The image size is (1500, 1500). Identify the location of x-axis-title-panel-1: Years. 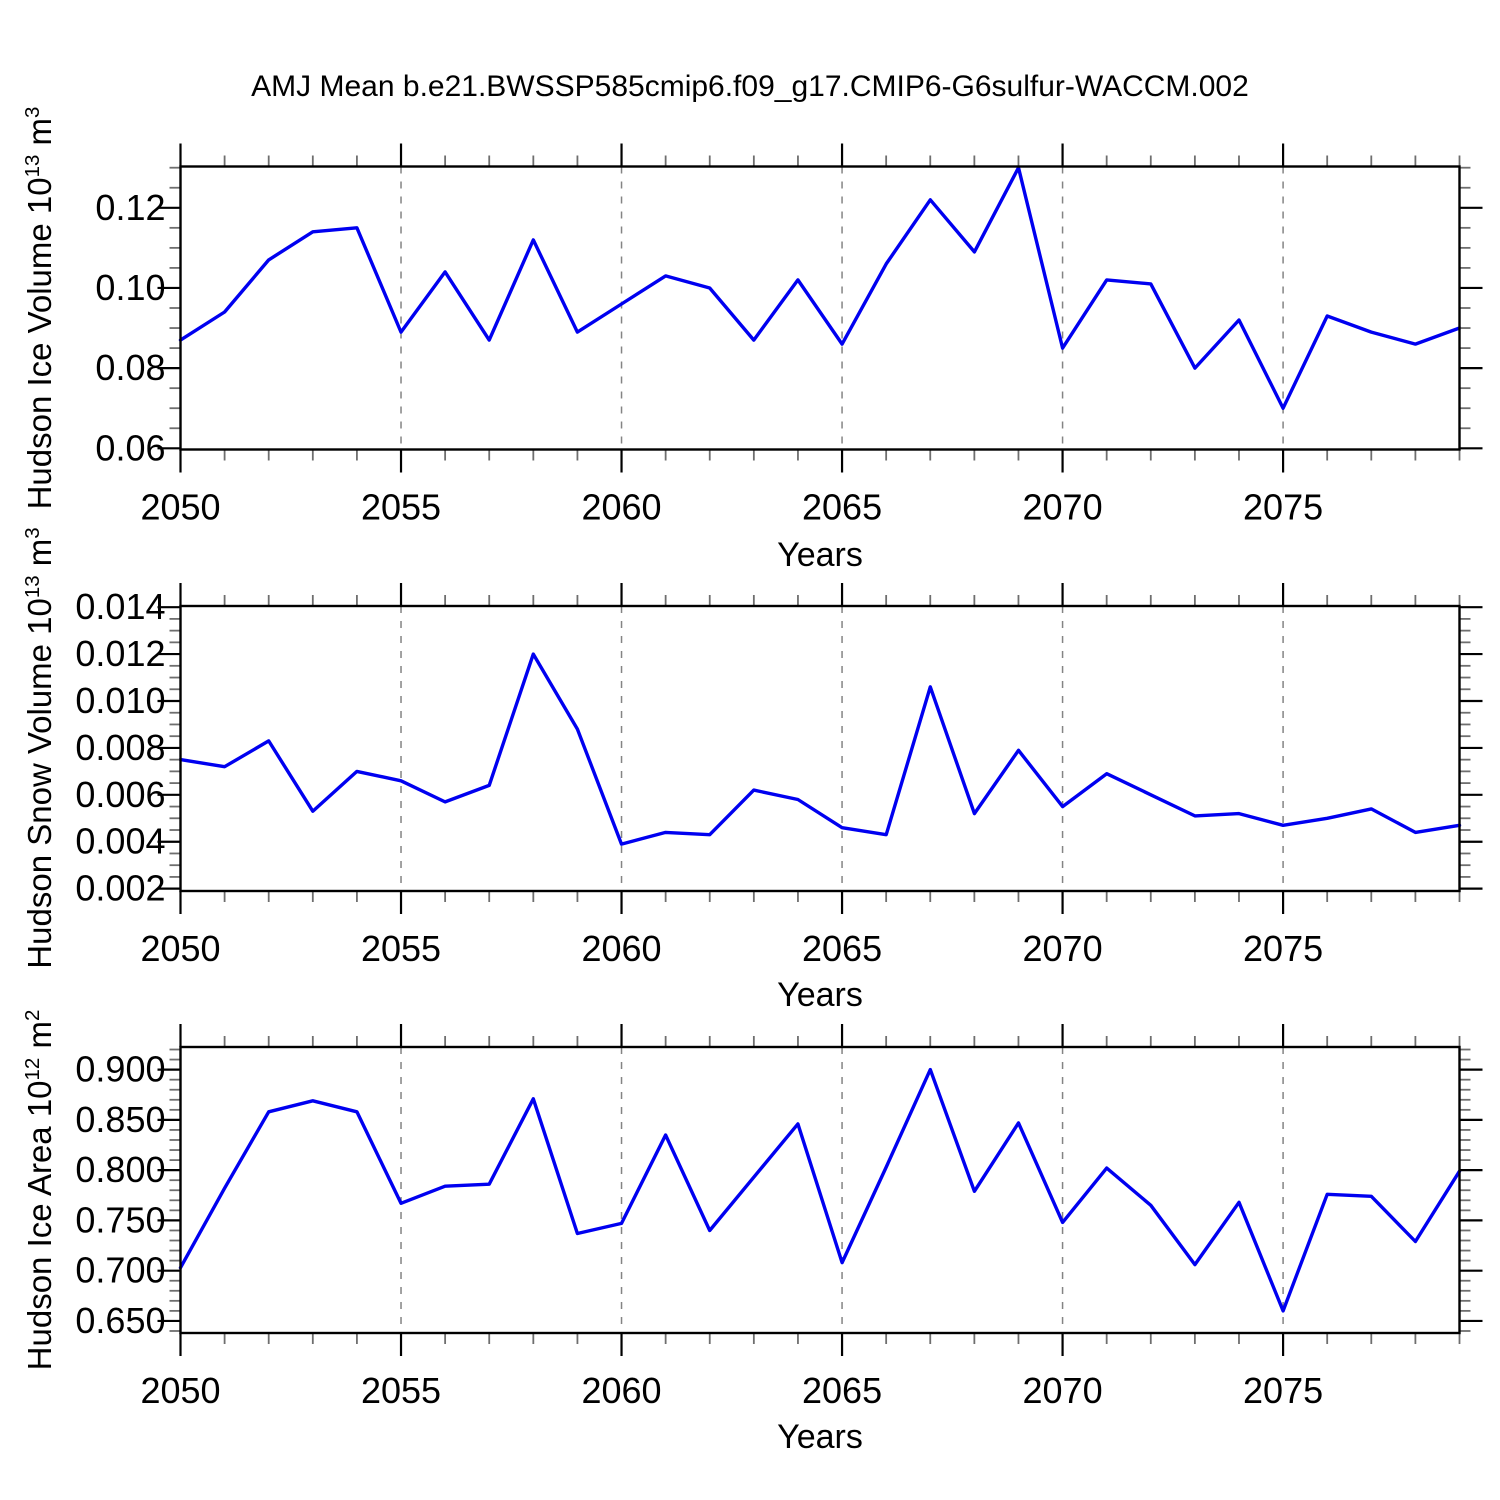
(820, 555).